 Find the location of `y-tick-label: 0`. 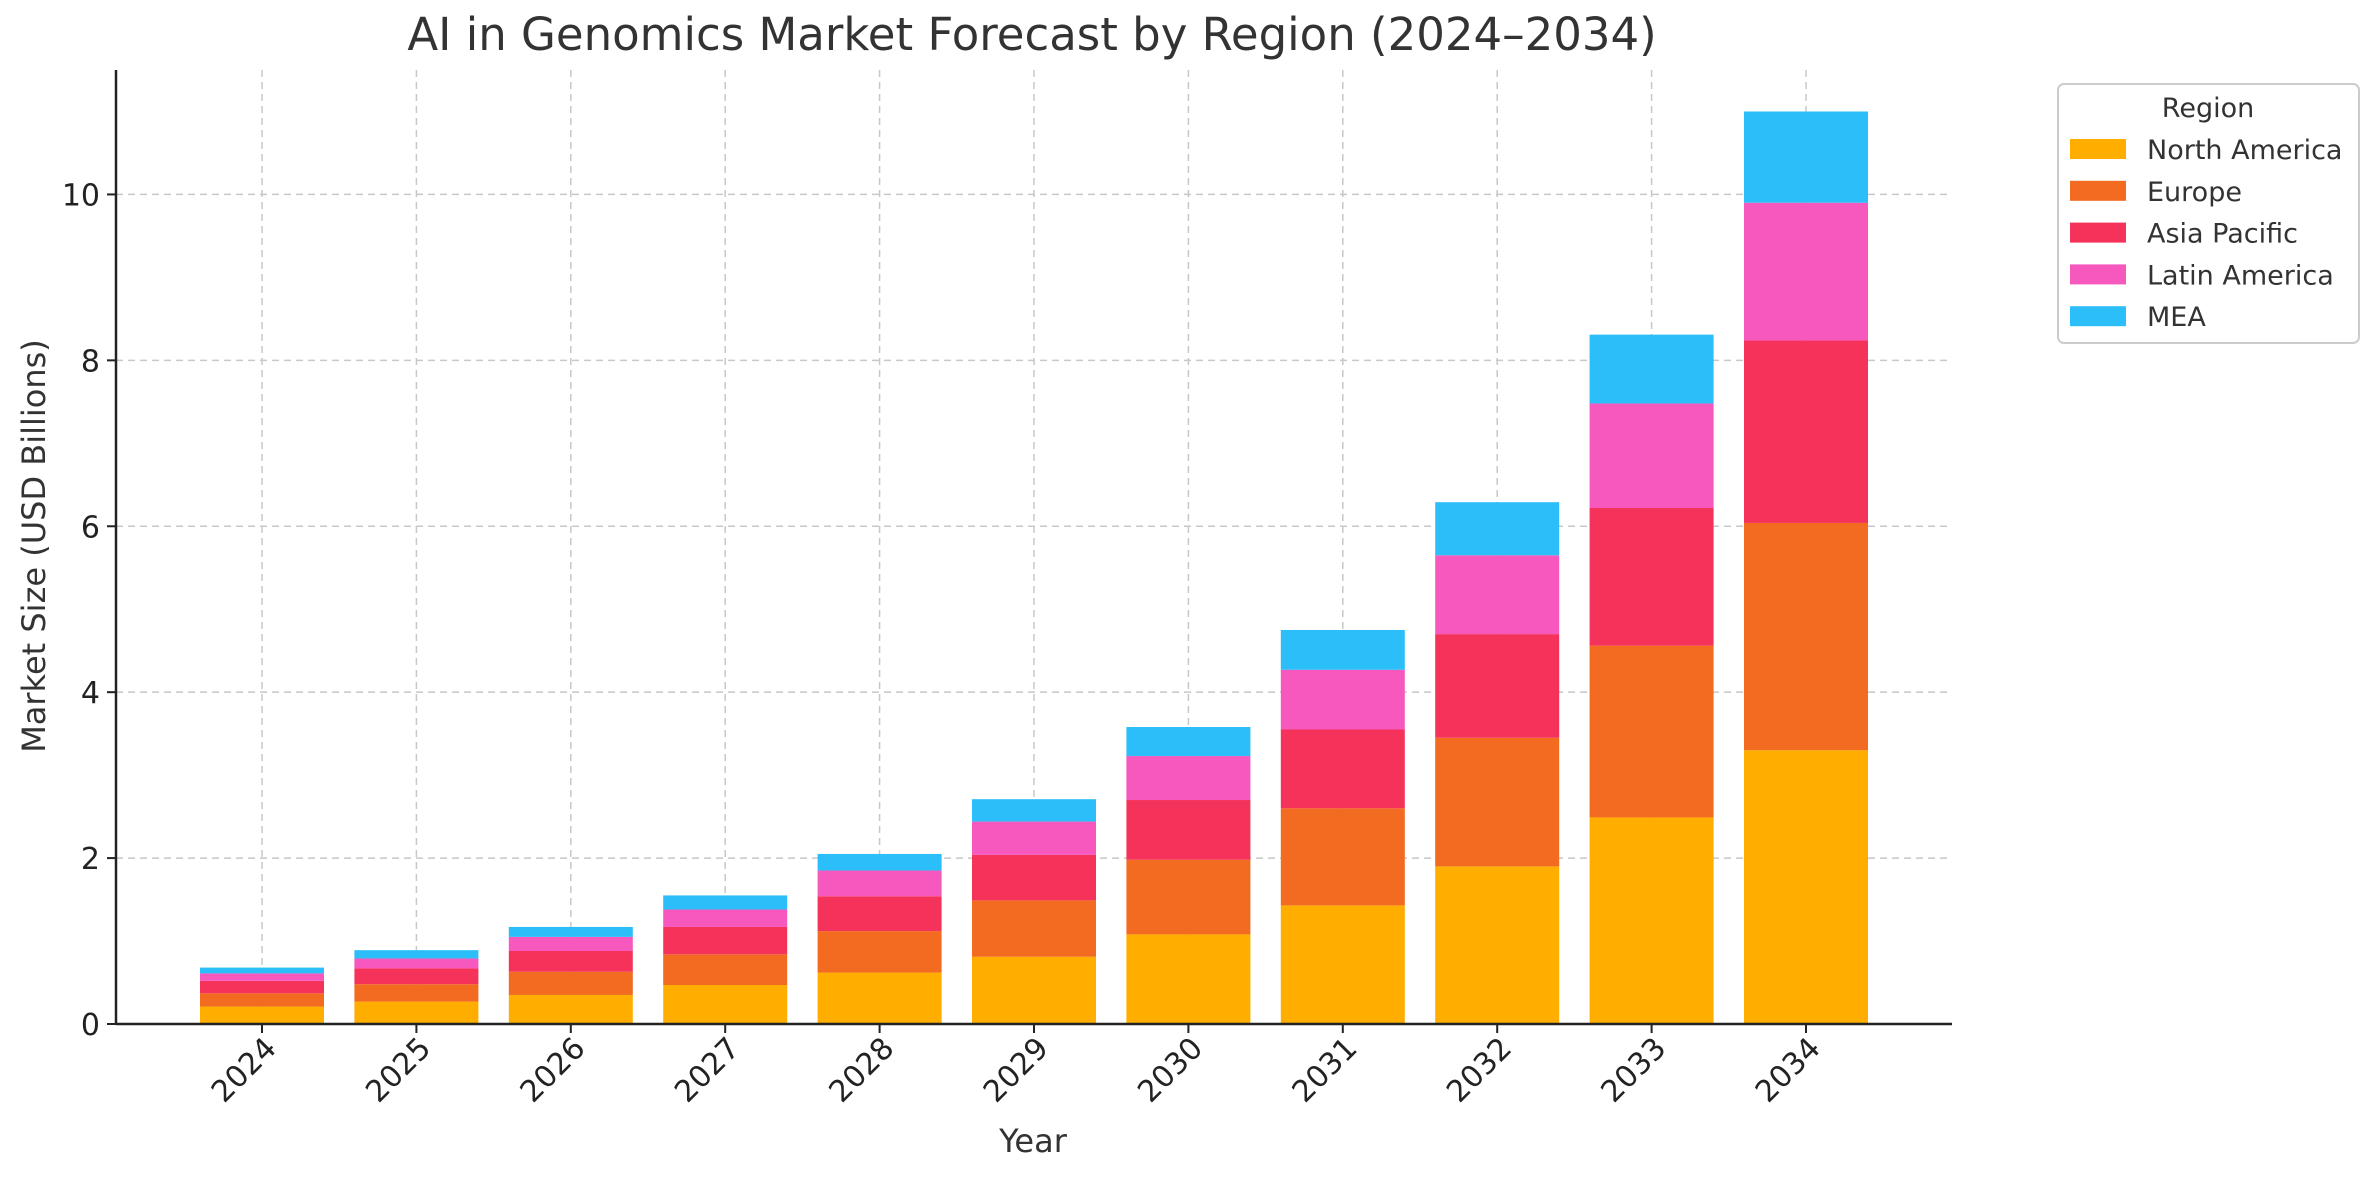

y-tick-label: 0 is located at coordinates (90, 1025).